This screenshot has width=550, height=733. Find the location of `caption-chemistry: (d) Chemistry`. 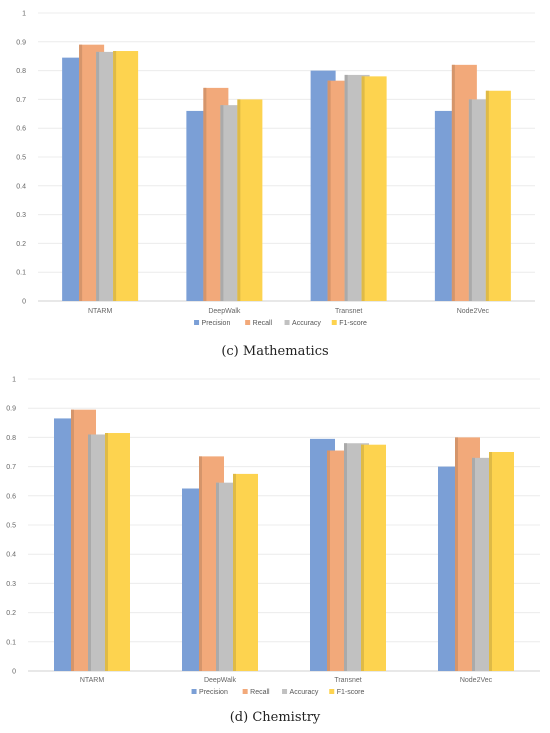

caption-chemistry: (d) Chemistry is located at coordinates (275, 717).